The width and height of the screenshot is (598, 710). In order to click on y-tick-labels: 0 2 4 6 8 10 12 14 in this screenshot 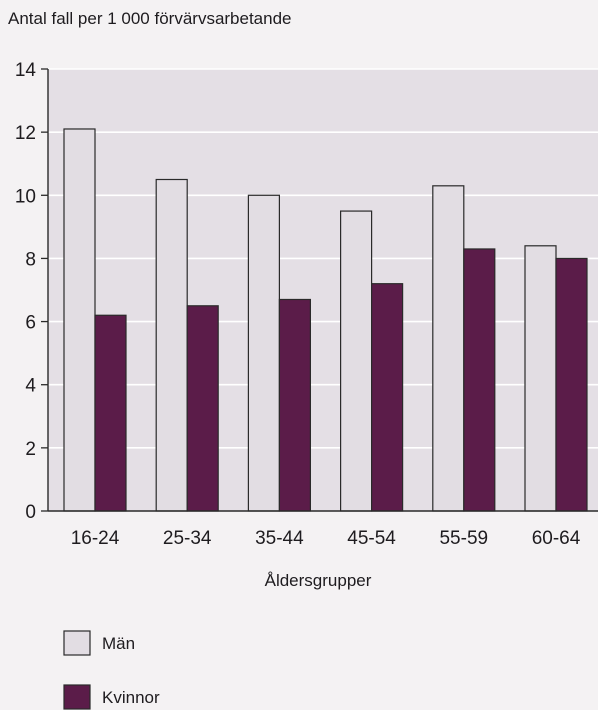, I will do `click(26, 291)`.